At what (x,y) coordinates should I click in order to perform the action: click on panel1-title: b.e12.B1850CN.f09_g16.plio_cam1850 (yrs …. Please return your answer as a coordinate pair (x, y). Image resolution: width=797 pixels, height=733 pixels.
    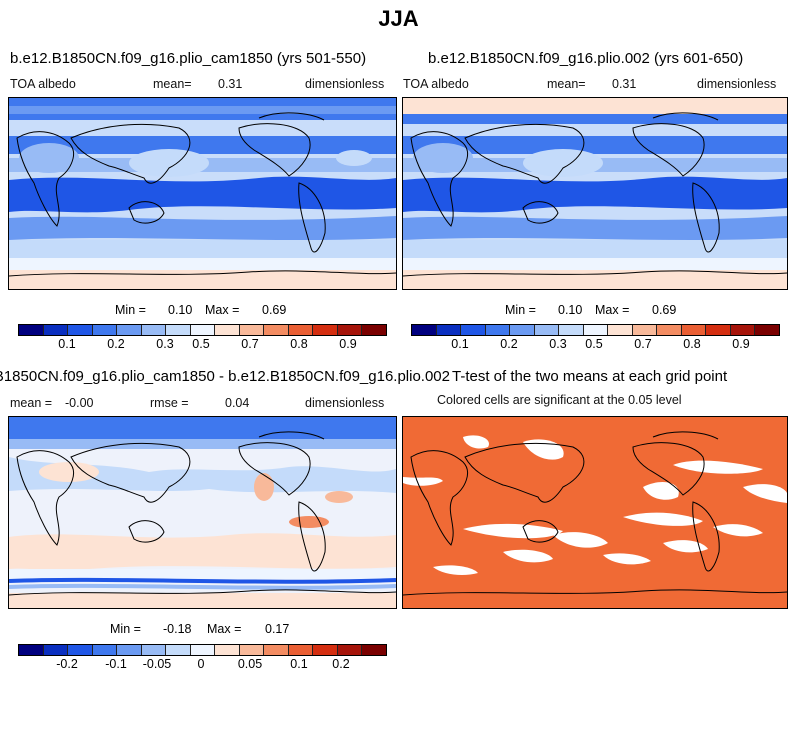
    Looking at the image, I should click on (188, 58).